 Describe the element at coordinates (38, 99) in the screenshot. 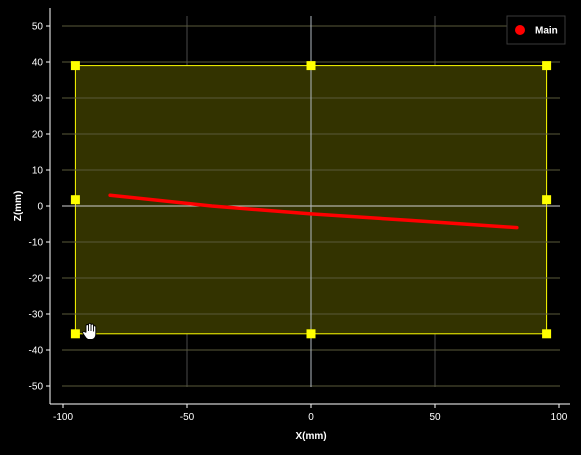

I see `y-tick-label: 30` at that location.